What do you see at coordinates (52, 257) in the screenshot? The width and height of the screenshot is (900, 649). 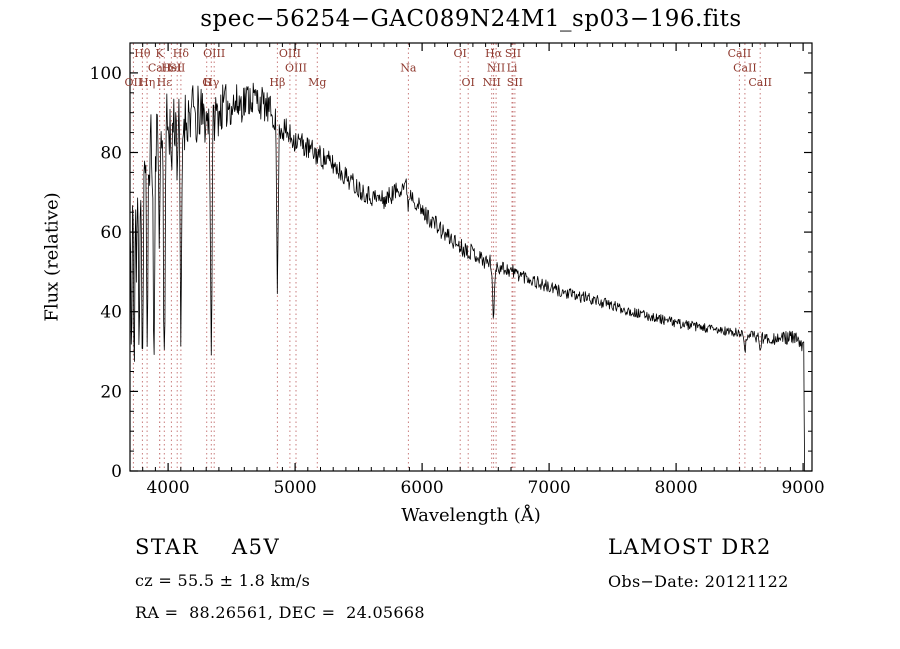 I see `y-axis-label: Flux (relative)` at bounding box center [52, 257].